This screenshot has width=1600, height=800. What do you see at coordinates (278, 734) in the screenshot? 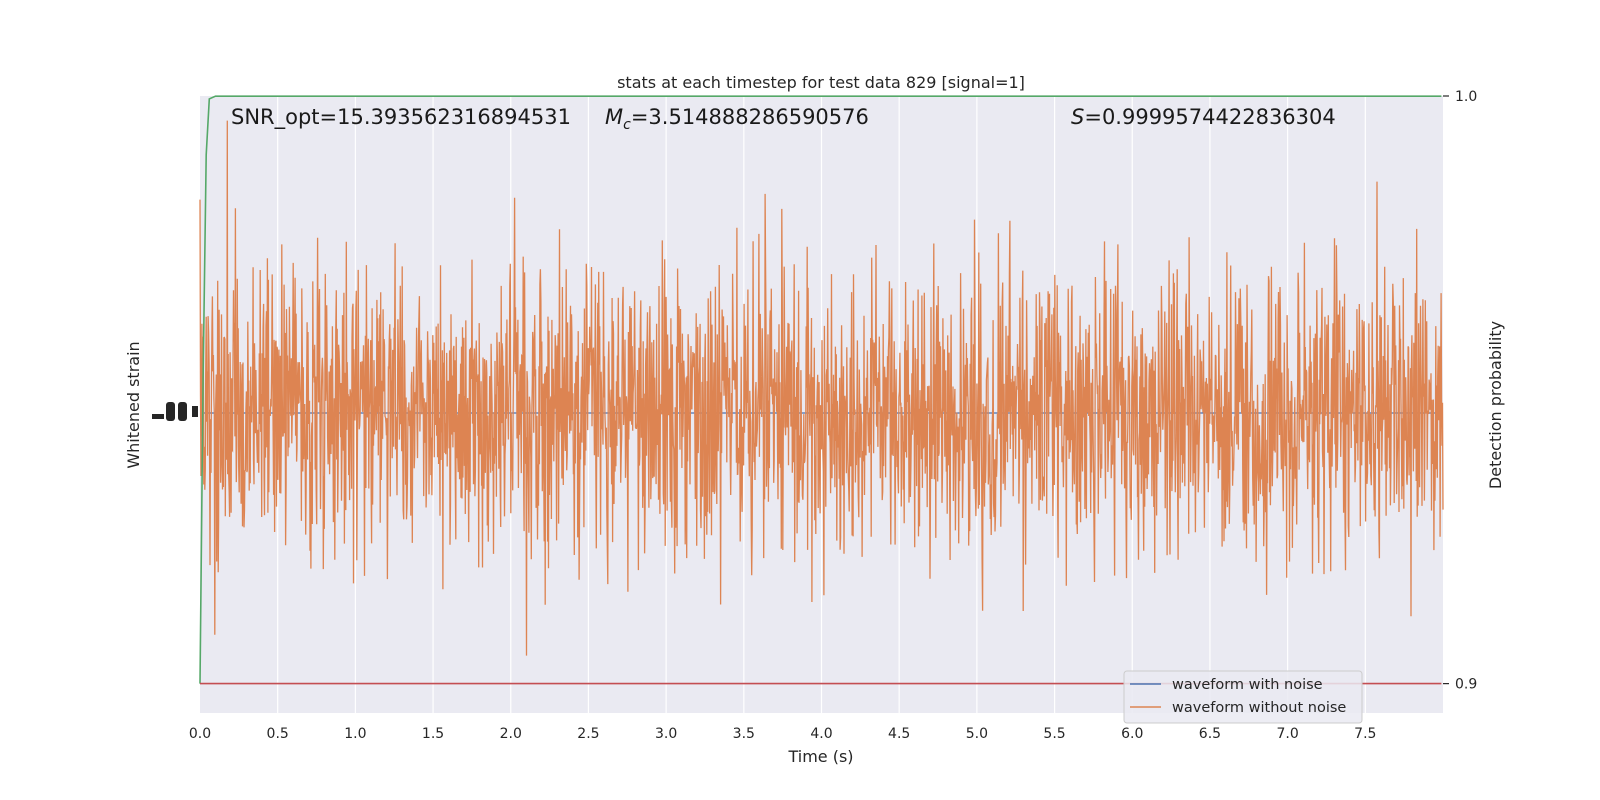
I see `x-tick-label: 0.5` at bounding box center [278, 734].